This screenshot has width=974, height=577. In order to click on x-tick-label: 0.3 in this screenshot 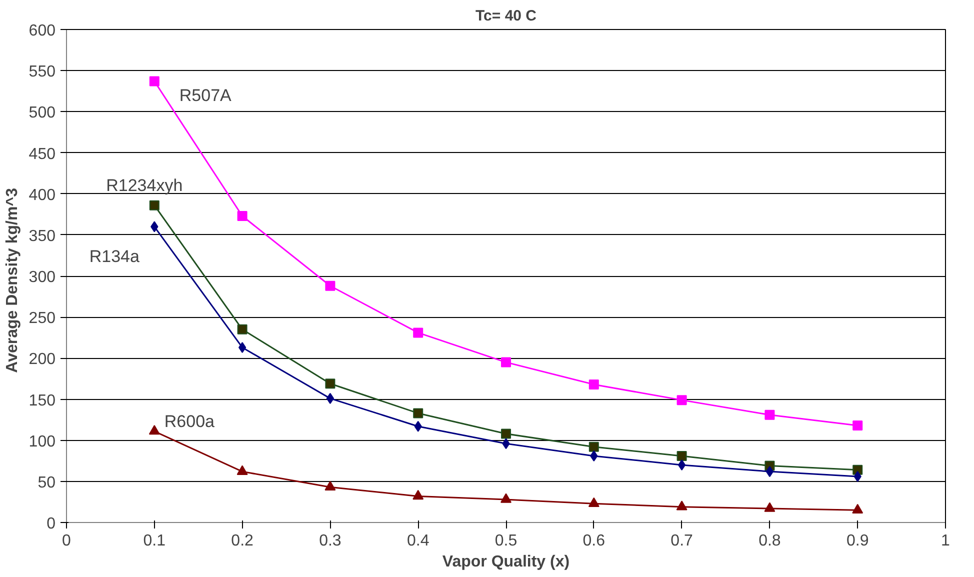, I will do `click(330, 541)`.